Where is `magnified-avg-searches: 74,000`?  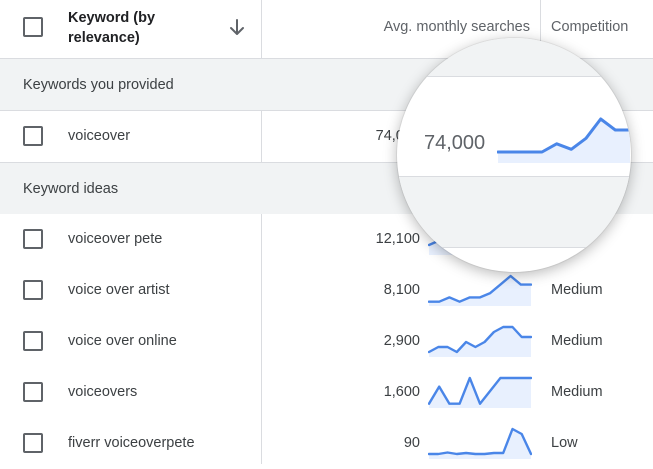
magnified-avg-searches: 74,000 is located at coordinates (455, 143).